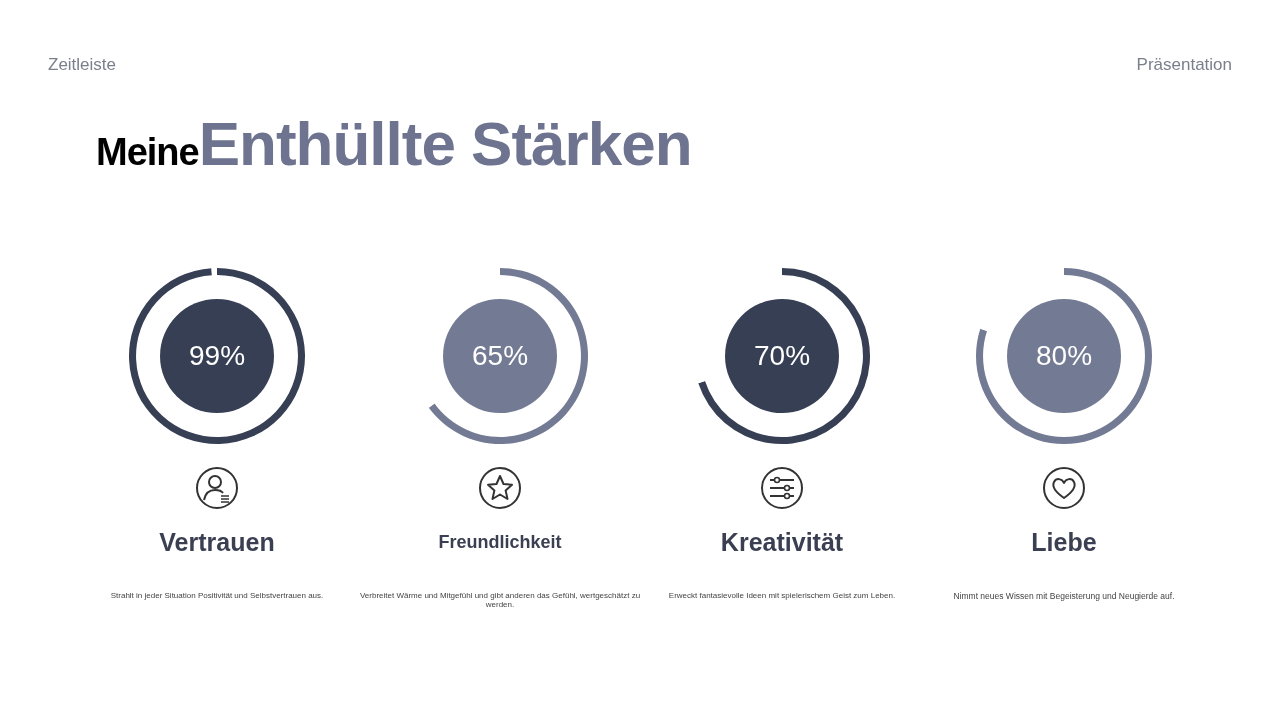 The height and width of the screenshot is (720, 1280). I want to click on text: Nimmt neues Wissen mit Begeisterung und Neugierde auf., so click(1064, 596).